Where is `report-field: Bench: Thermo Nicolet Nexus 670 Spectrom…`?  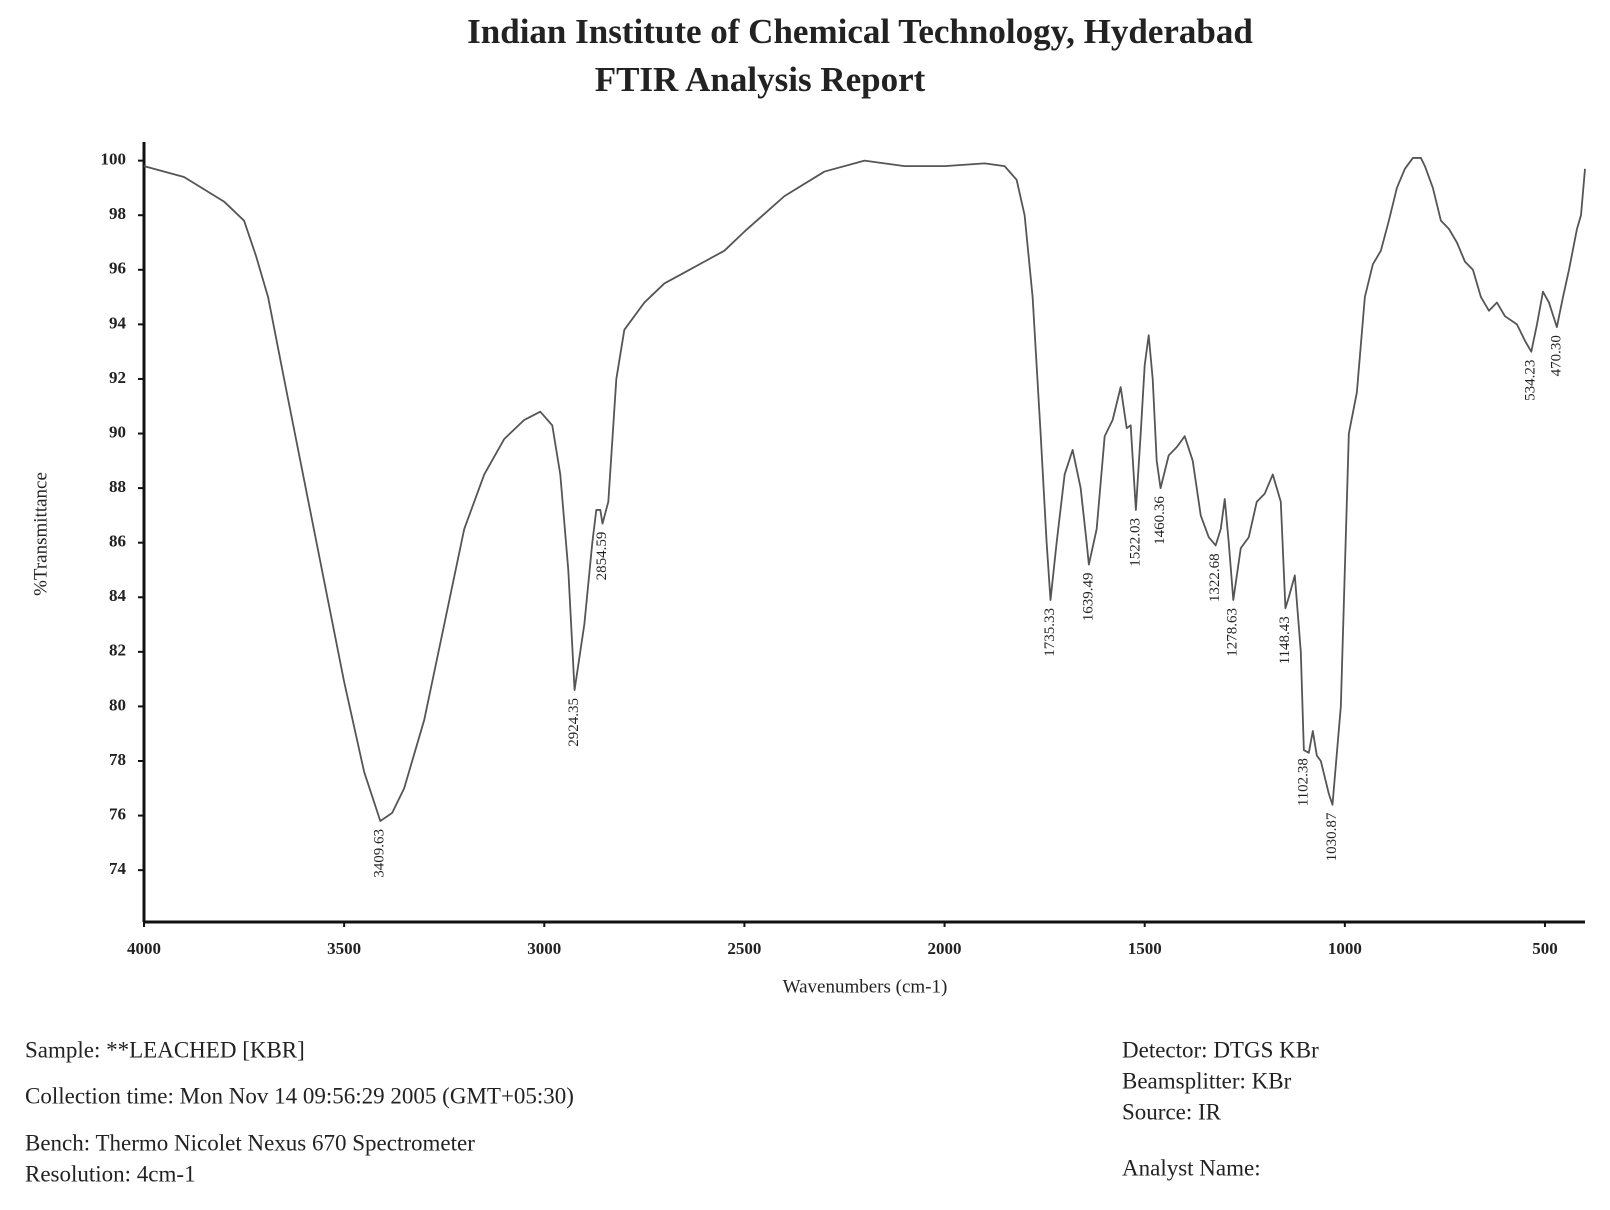
report-field: Bench: Thermo Nicolet Nexus 670 Spectrom… is located at coordinates (250, 1142).